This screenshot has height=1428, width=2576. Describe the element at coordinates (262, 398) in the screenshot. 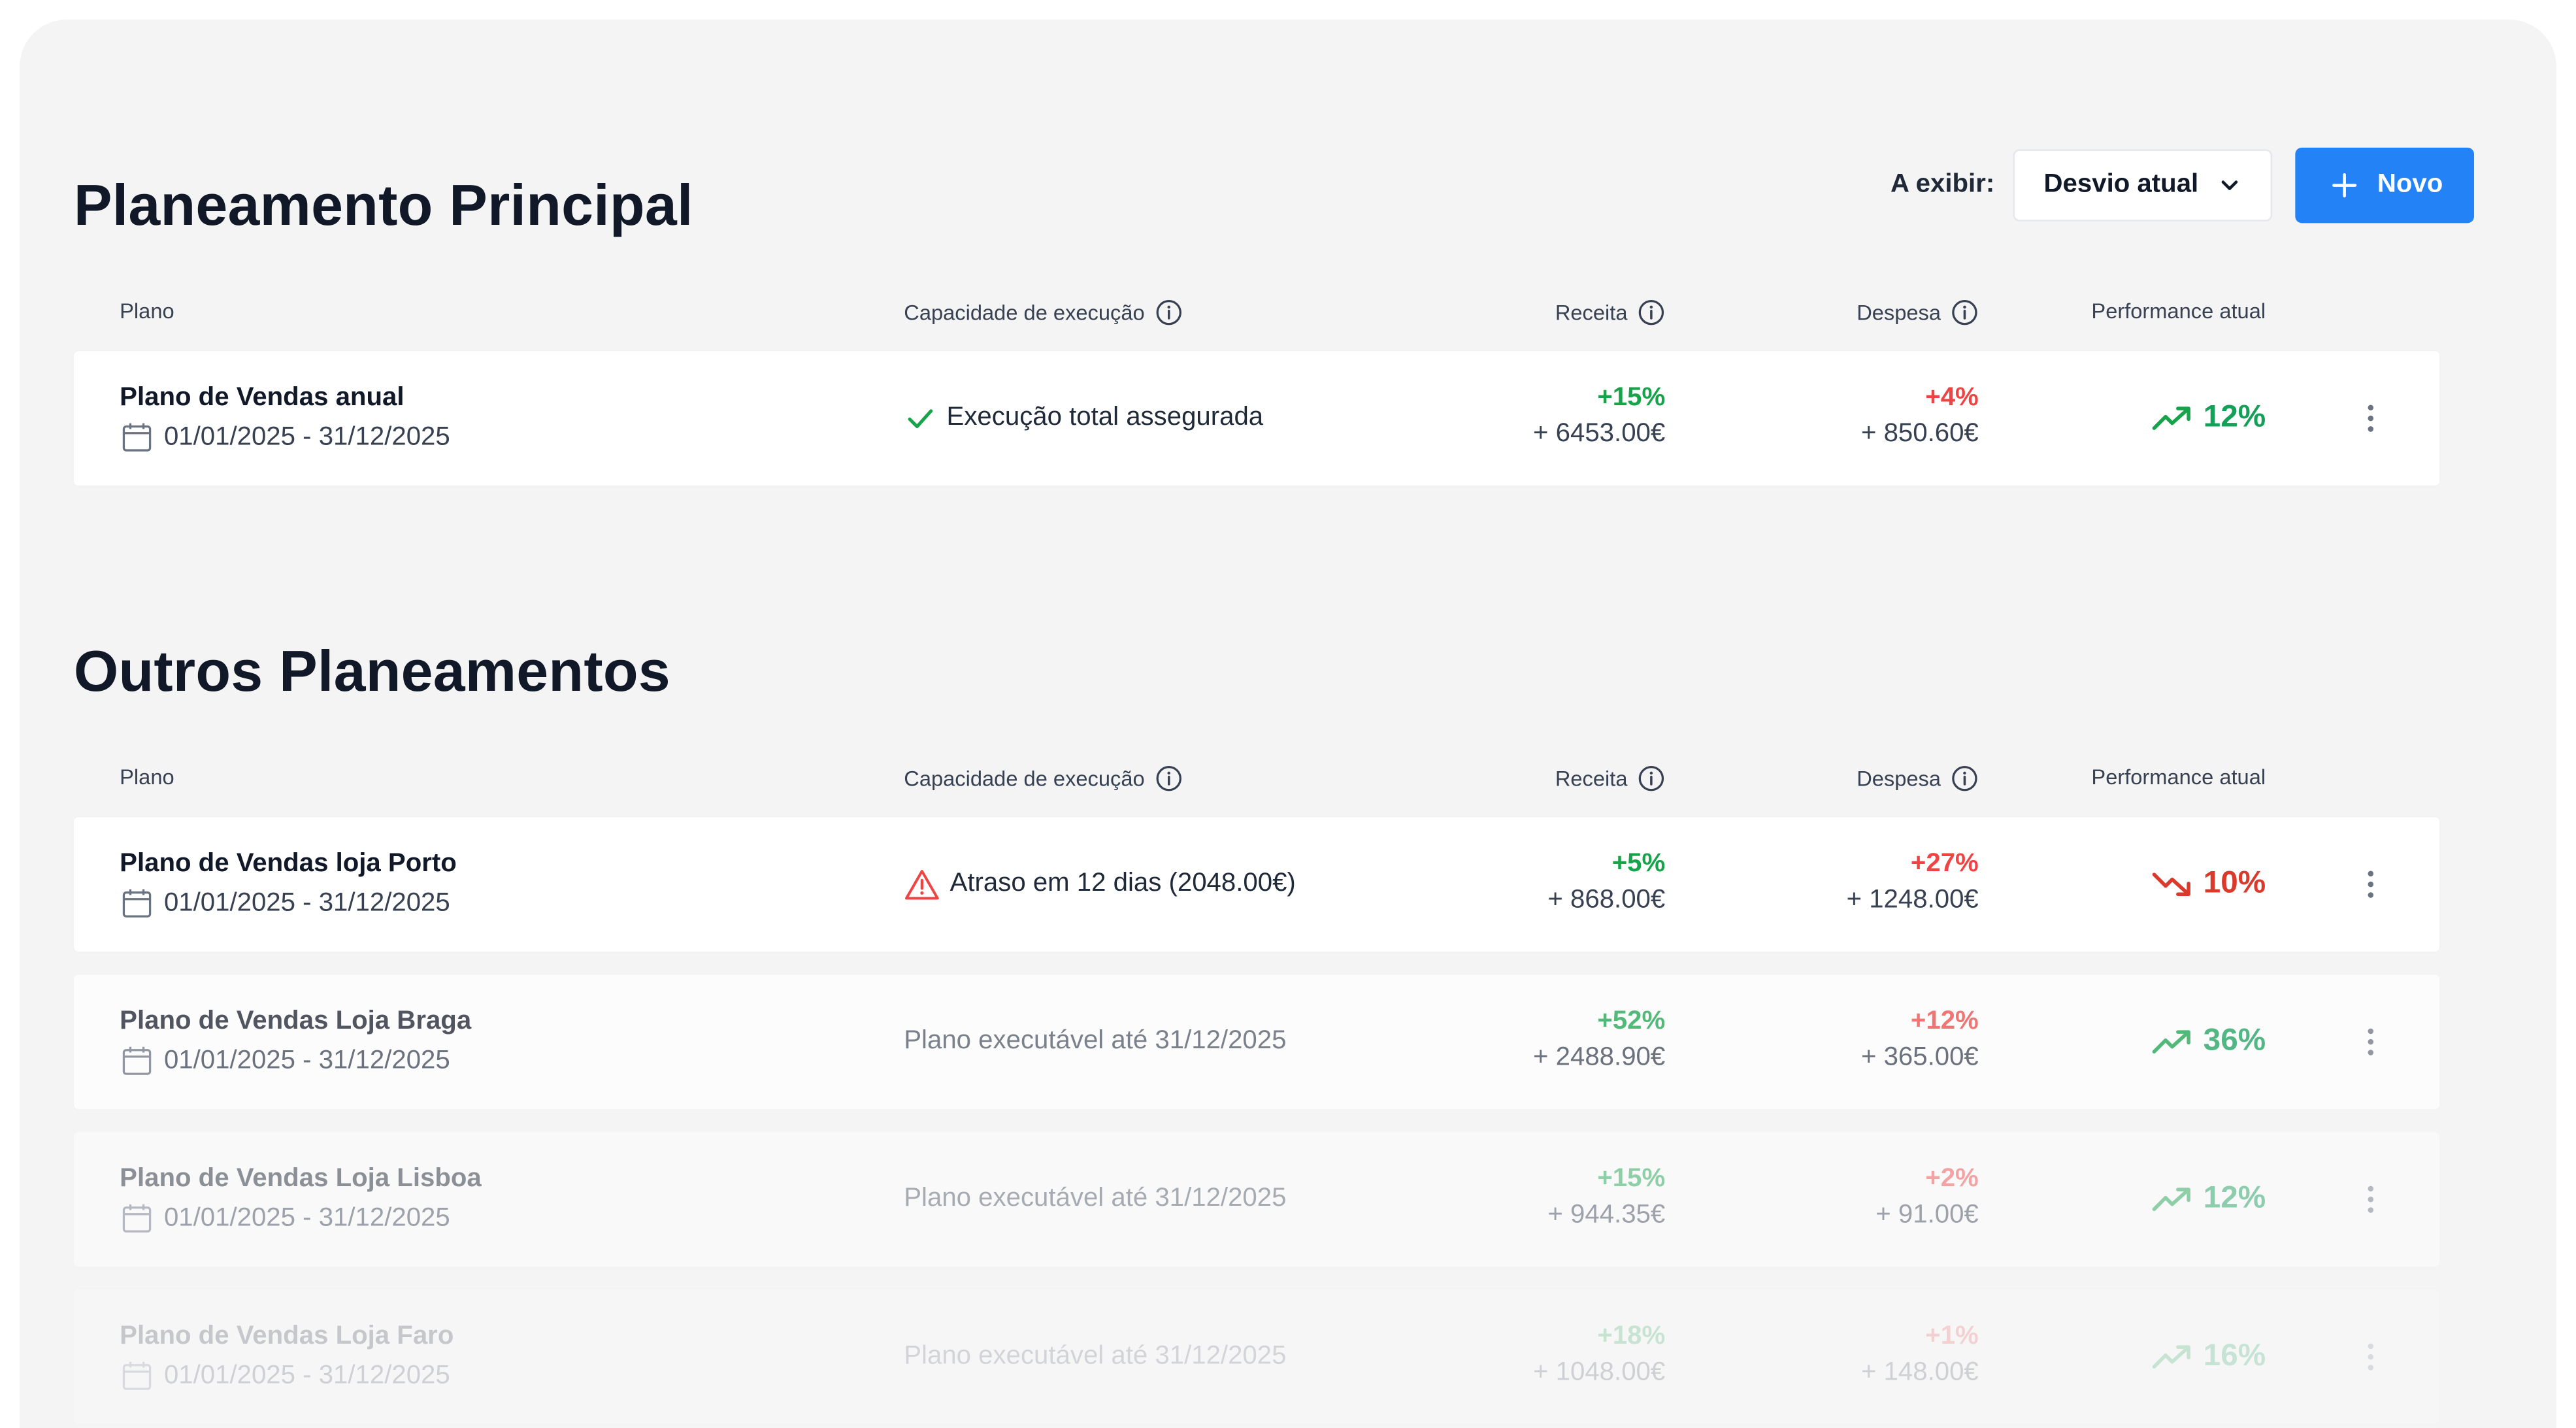

I see `plan-name: Plano de Vendas anual` at that location.